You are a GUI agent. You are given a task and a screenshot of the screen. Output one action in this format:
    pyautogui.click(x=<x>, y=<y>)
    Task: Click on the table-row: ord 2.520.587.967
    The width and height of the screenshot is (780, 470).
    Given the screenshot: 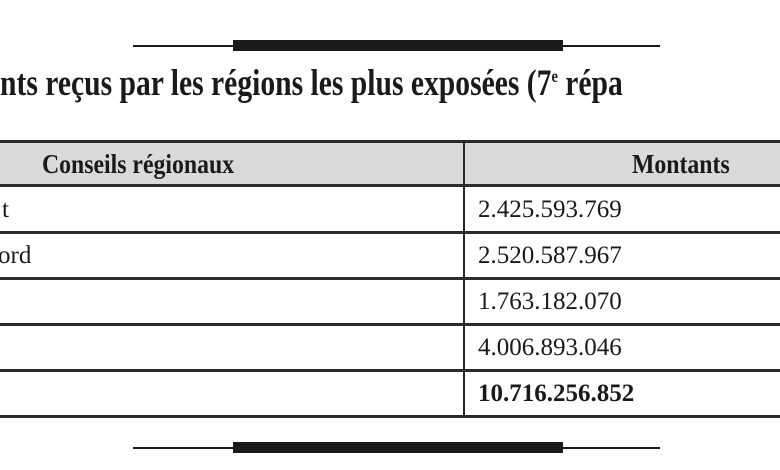 What is the action you would take?
    pyautogui.click(x=390, y=257)
    